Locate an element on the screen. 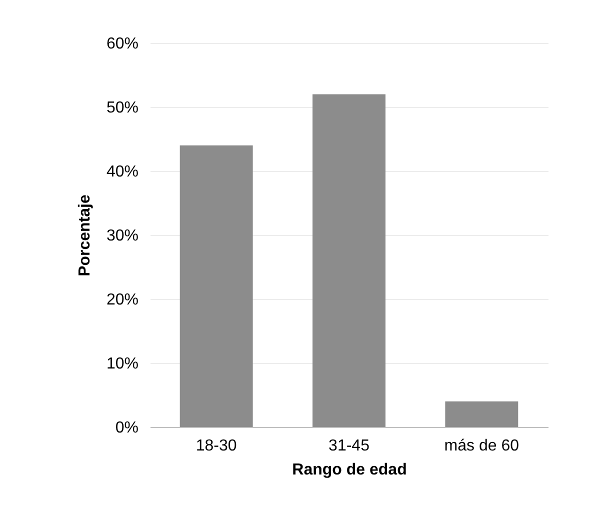  y-tick-label: 40% is located at coordinates (122, 172).